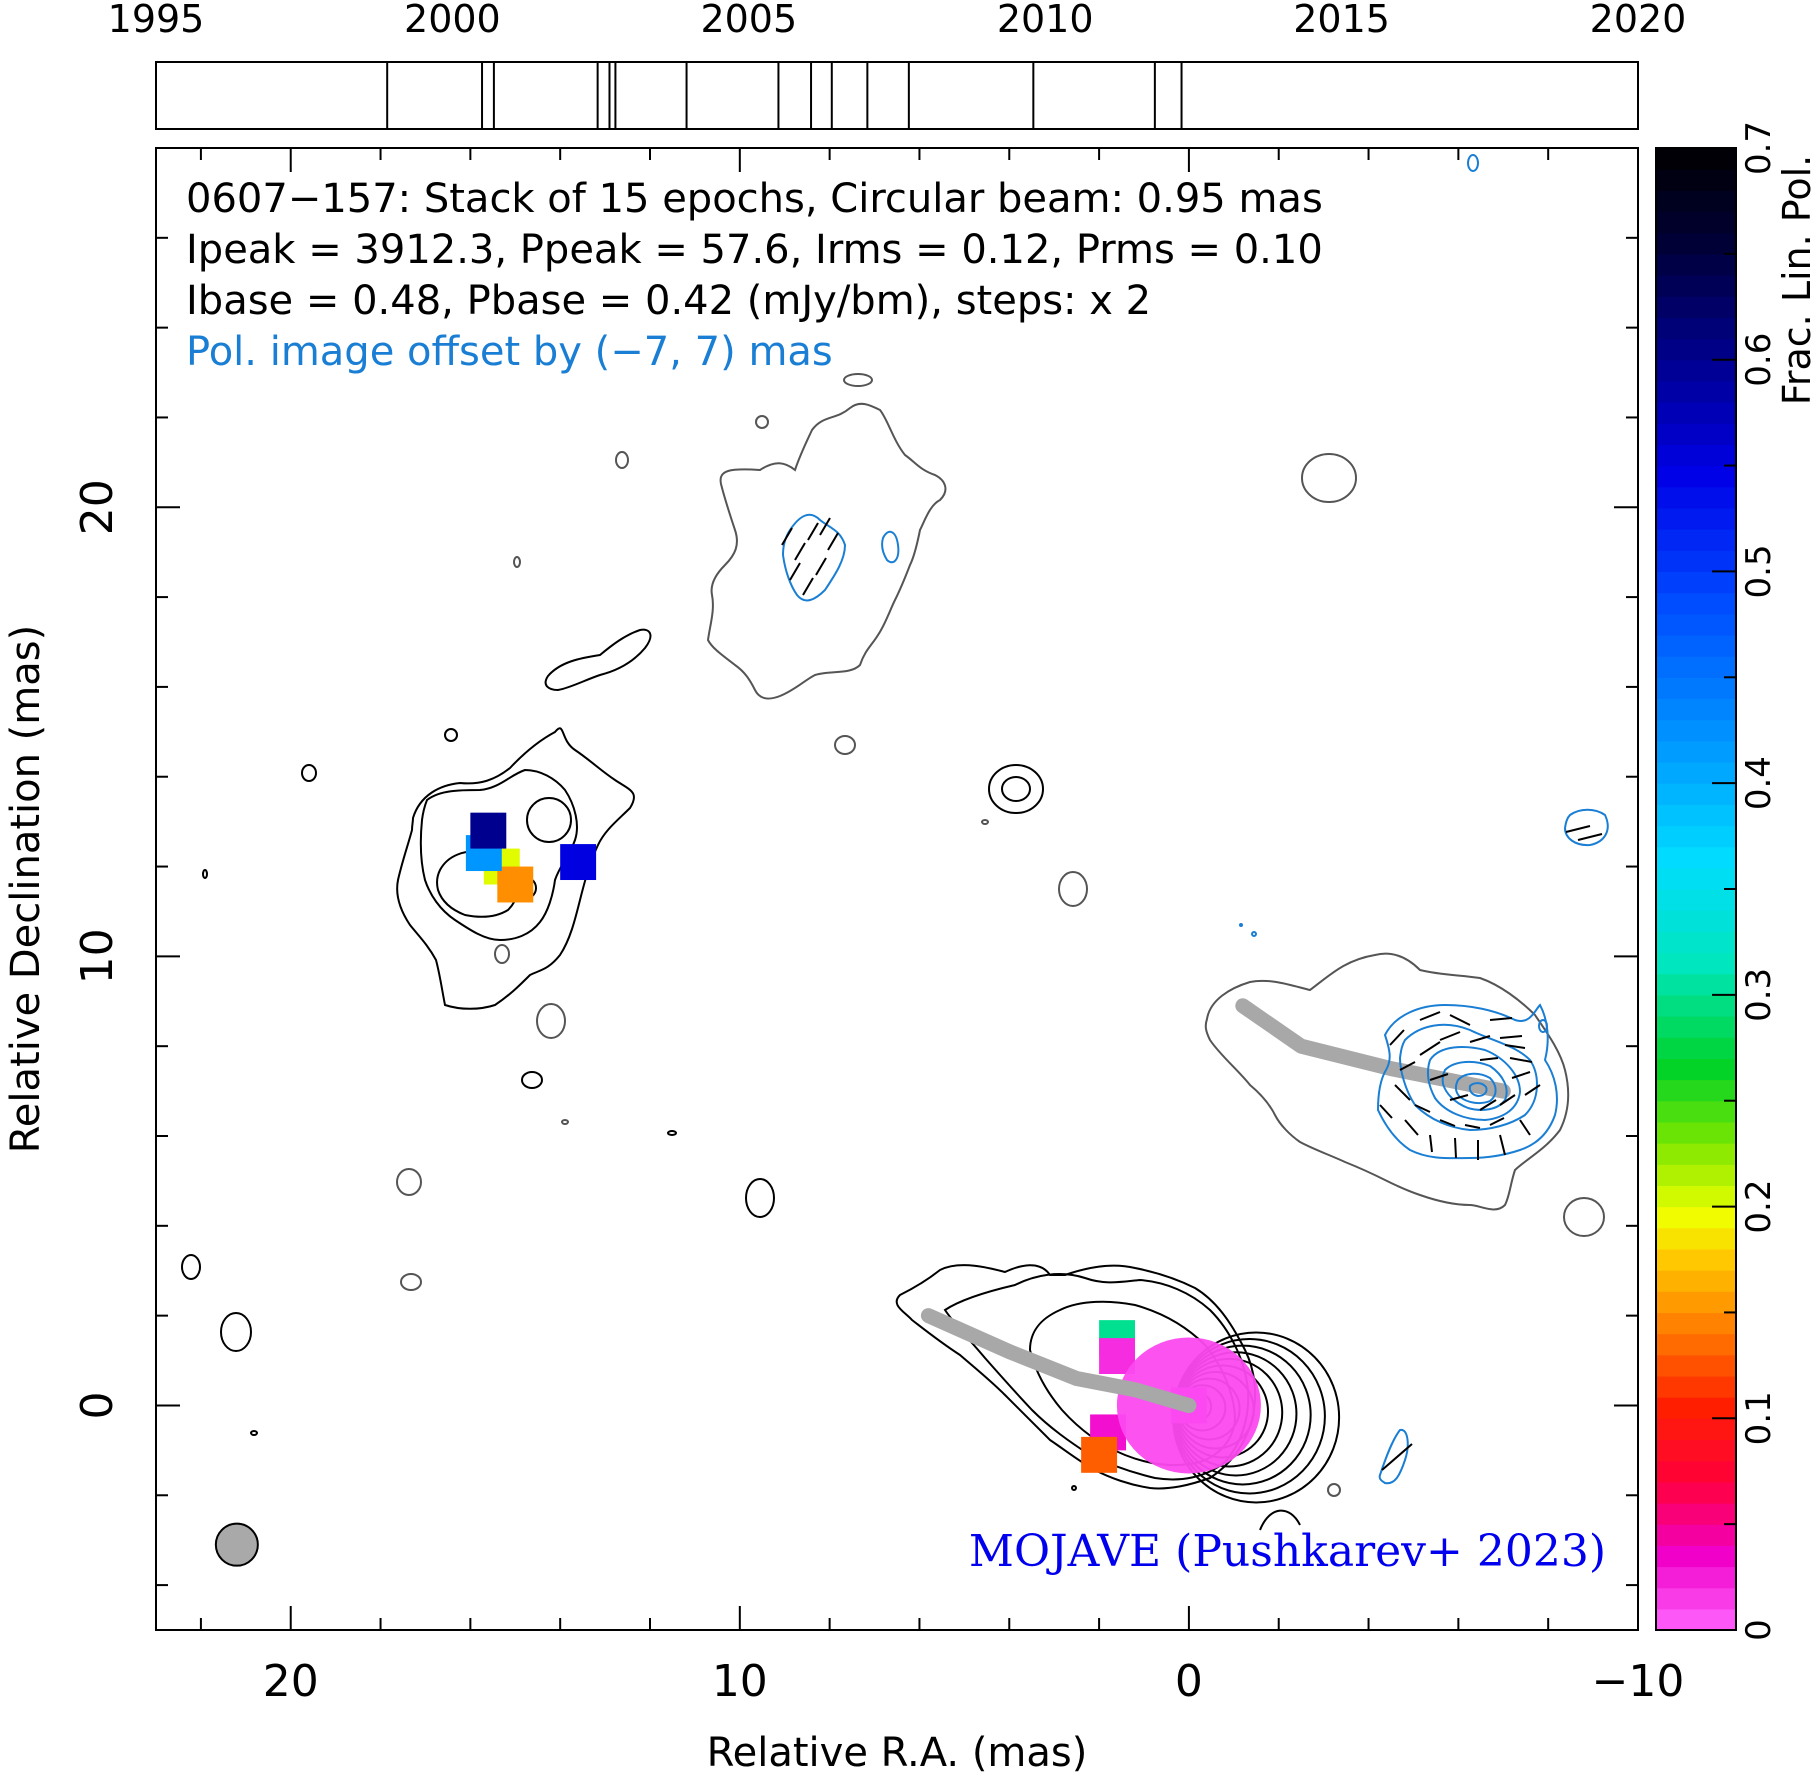 This screenshot has height=1778, width=1819. Describe the element at coordinates (1341, 20) in the screenshot. I see `epoch-year-label: 2015` at that location.